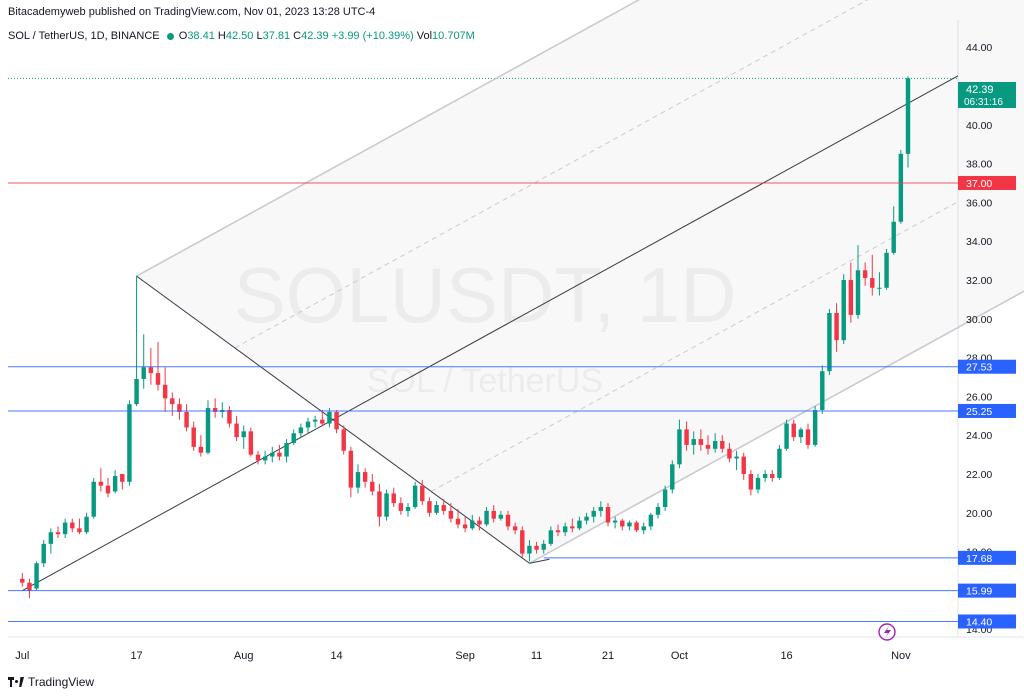  I want to click on time-axis: Jul 17 Aug 14 Sep 11 21 Oct 16 Nov, so click(463, 656).